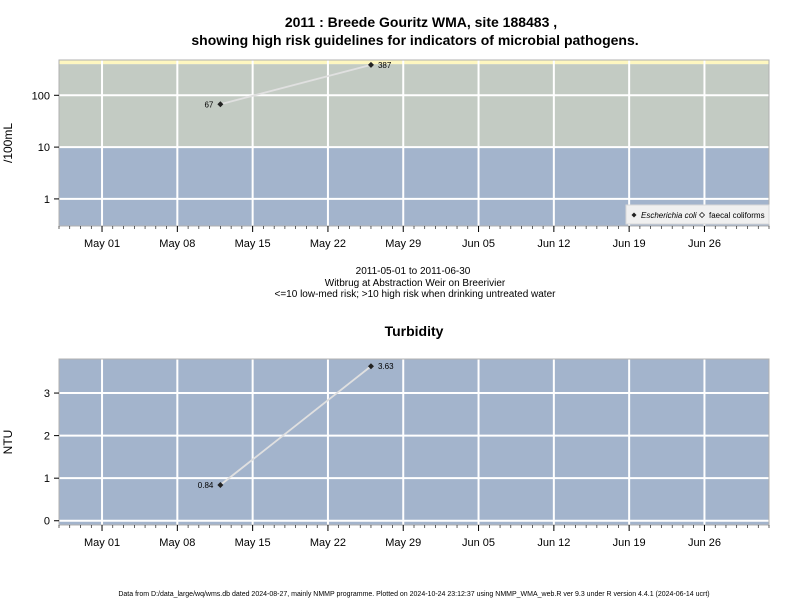  I want to click on y-tick-label: 100, so click(41, 96).